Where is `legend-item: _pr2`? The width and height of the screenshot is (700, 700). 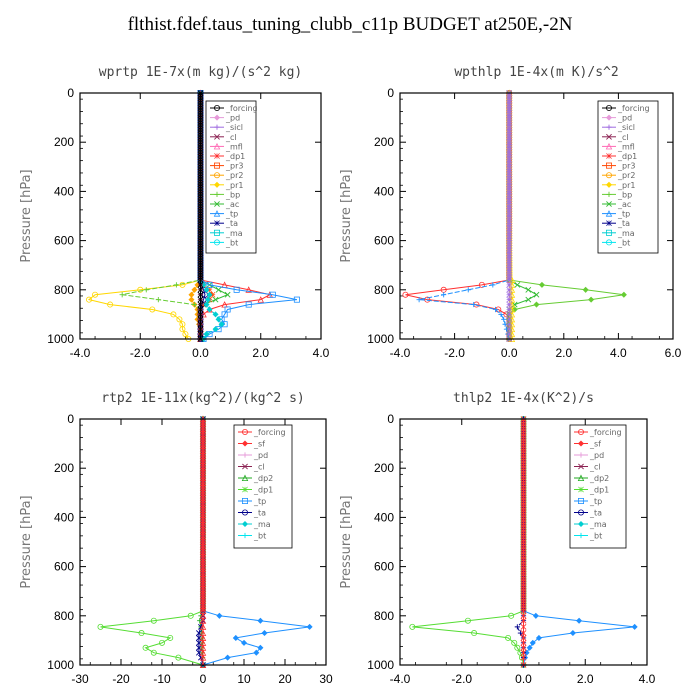
legend-item: _pr2 is located at coordinates (226, 175).